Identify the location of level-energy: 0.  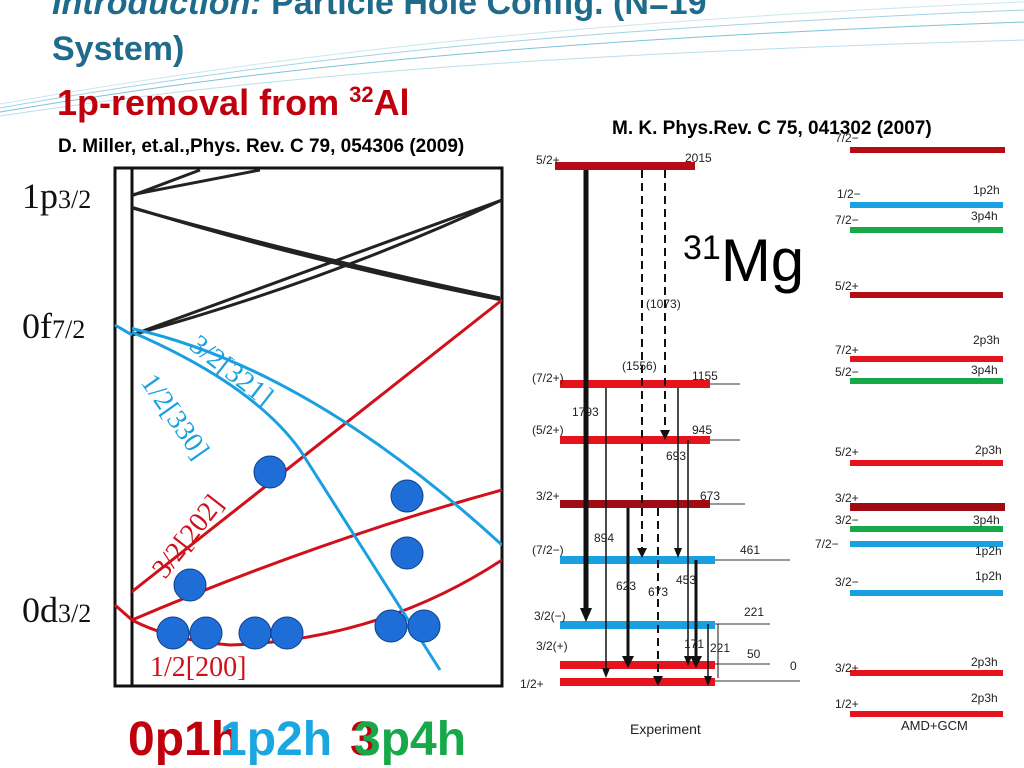
(793, 666).